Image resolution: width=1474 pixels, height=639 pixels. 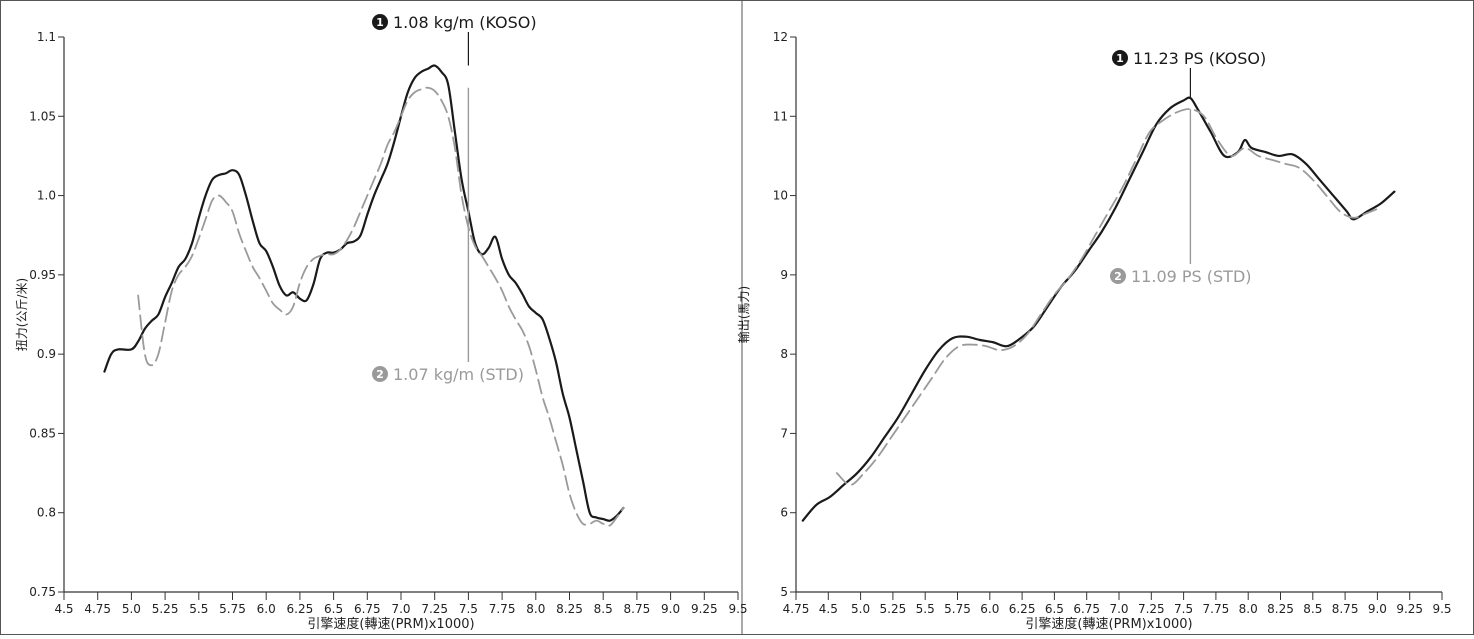 What do you see at coordinates (784, 275) in the screenshot?
I see `y-tick-label: 9` at bounding box center [784, 275].